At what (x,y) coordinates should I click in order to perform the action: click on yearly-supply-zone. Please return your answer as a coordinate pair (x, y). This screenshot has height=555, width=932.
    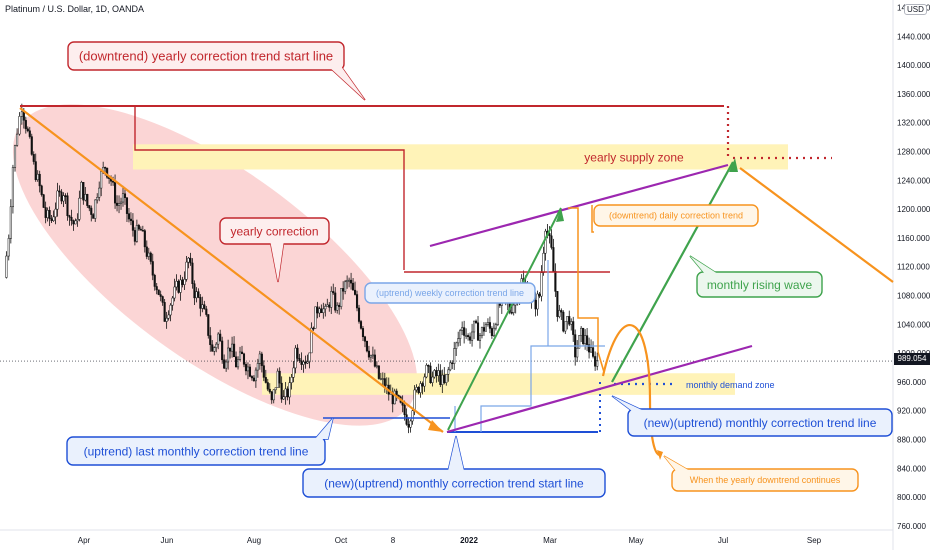
    Looking at the image, I should click on (460, 157).